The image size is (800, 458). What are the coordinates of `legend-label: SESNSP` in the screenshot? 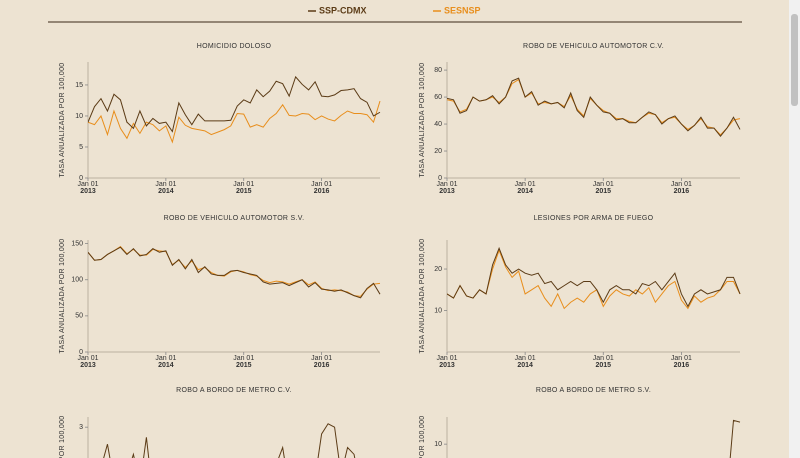 It's located at (462, 10).